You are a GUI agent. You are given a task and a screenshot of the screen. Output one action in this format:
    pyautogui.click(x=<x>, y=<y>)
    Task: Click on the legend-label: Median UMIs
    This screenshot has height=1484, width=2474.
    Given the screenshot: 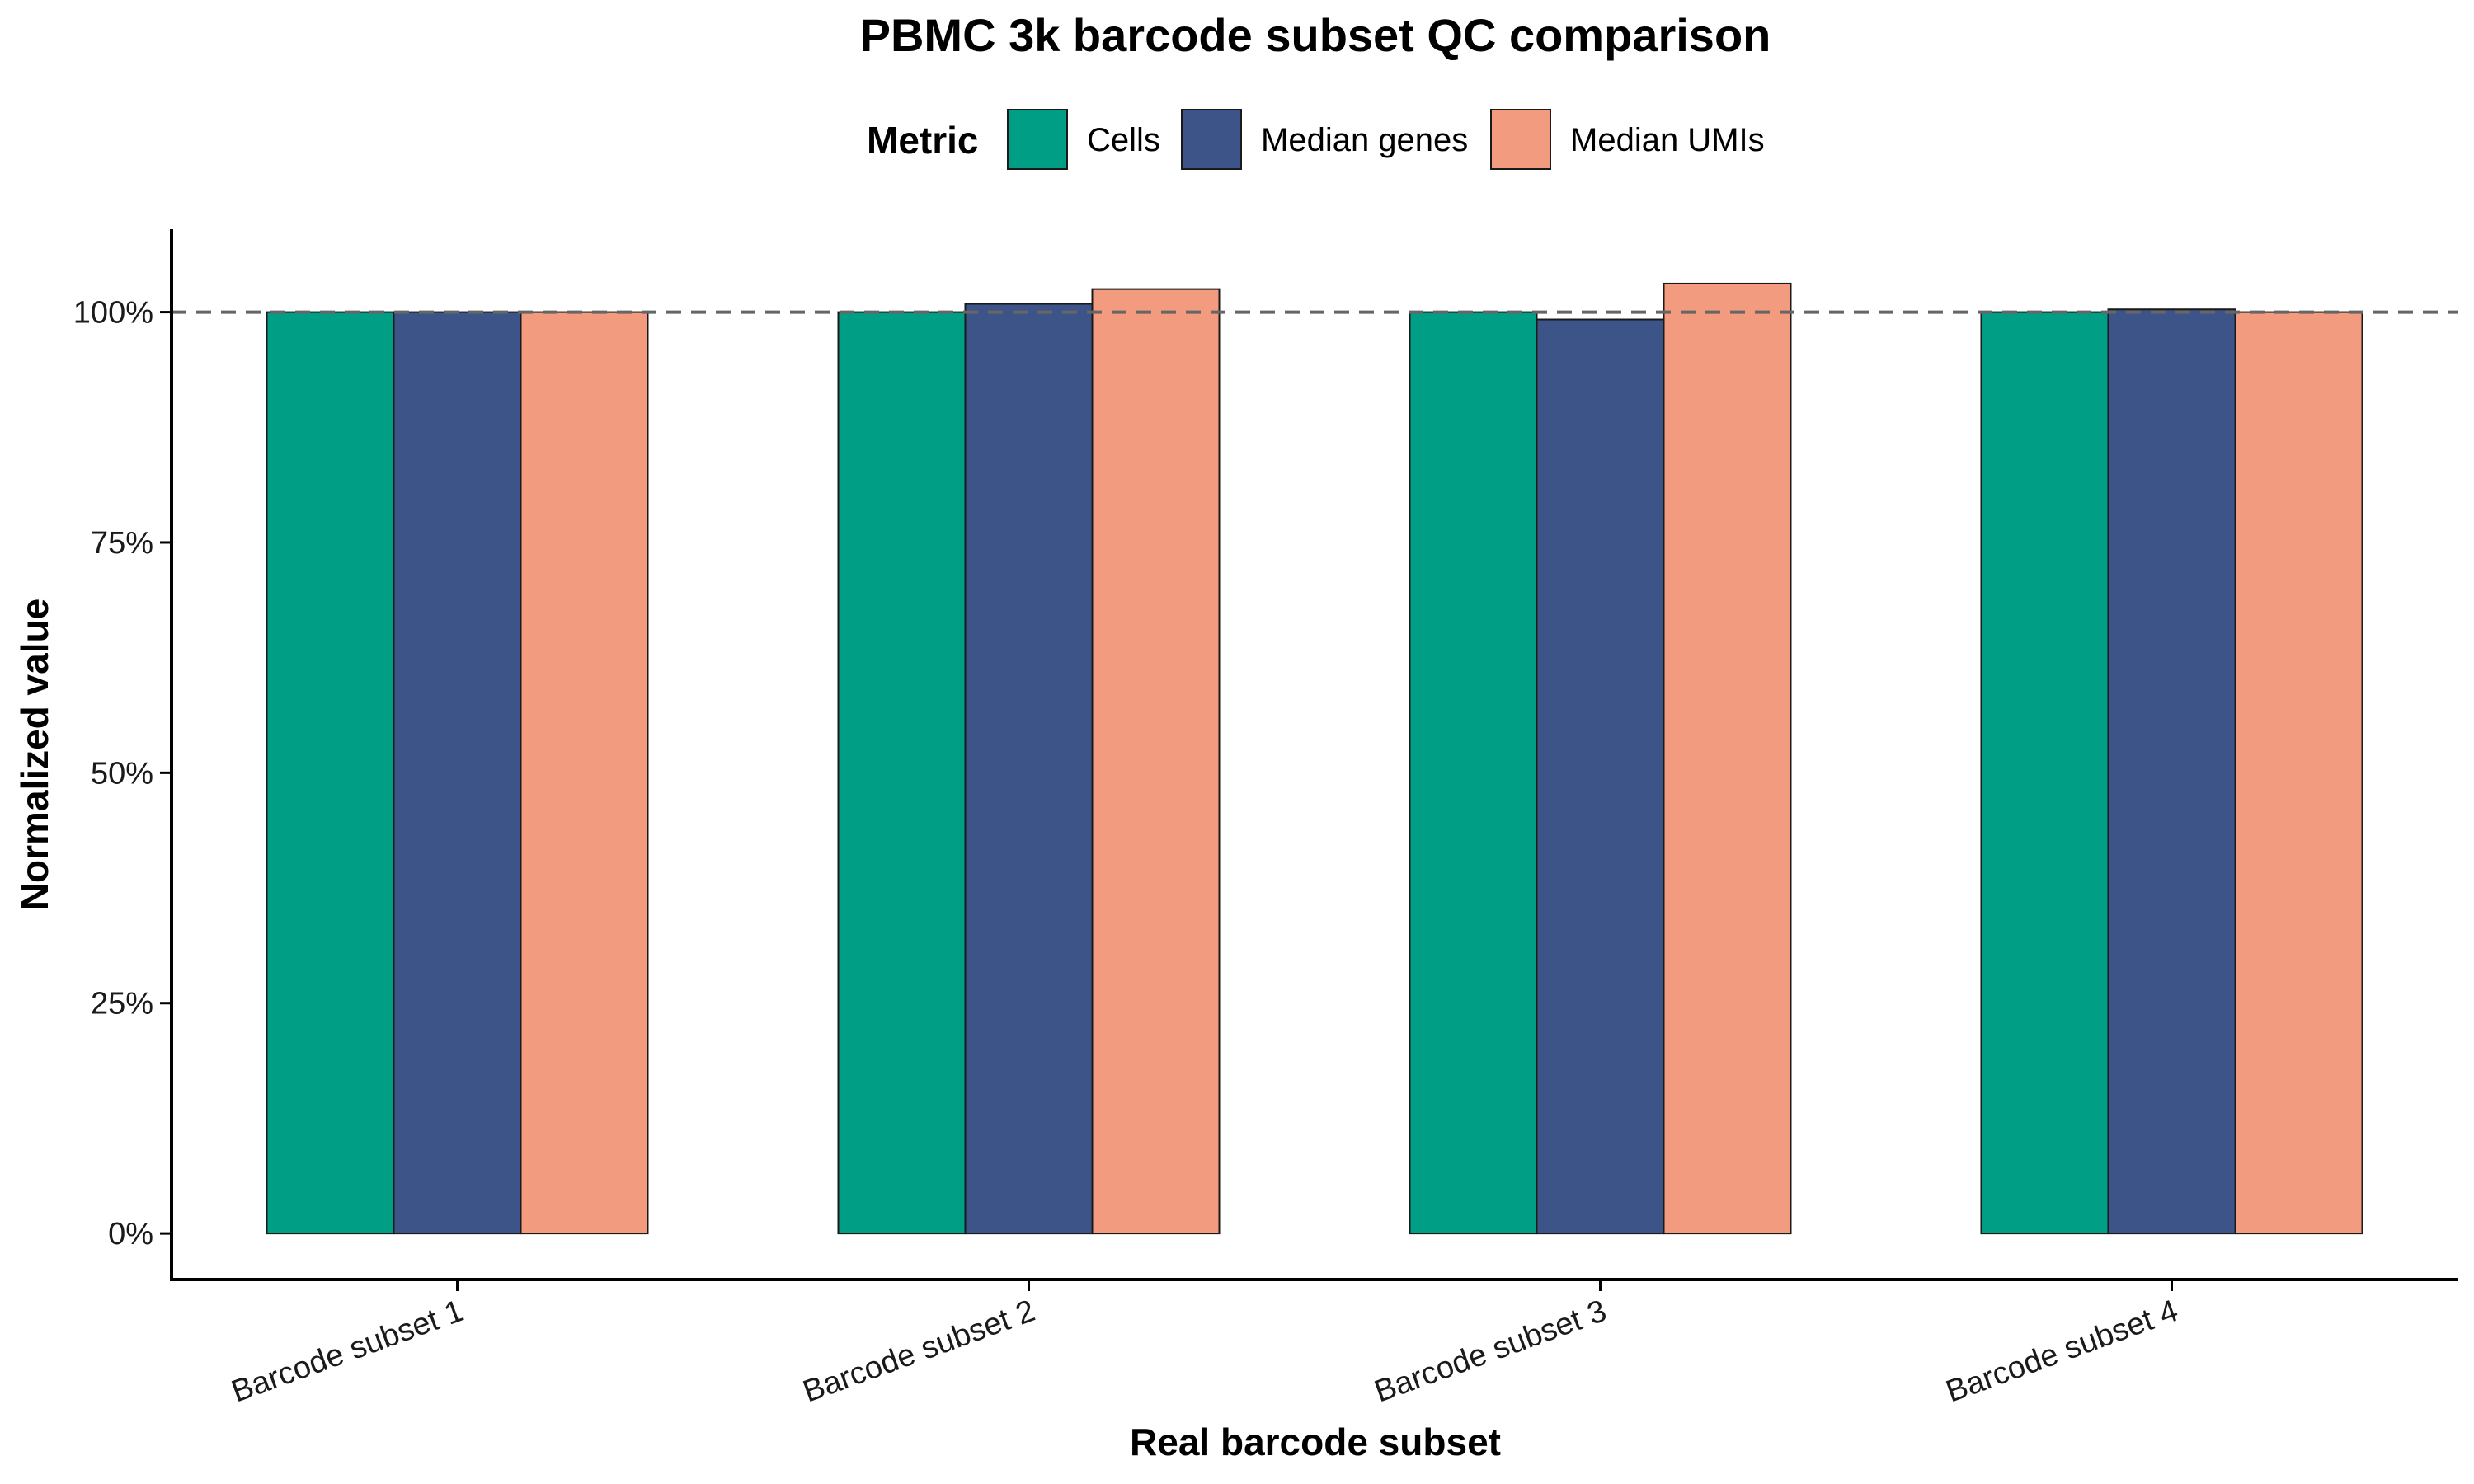 What is the action you would take?
    pyautogui.click(x=1667, y=140)
    